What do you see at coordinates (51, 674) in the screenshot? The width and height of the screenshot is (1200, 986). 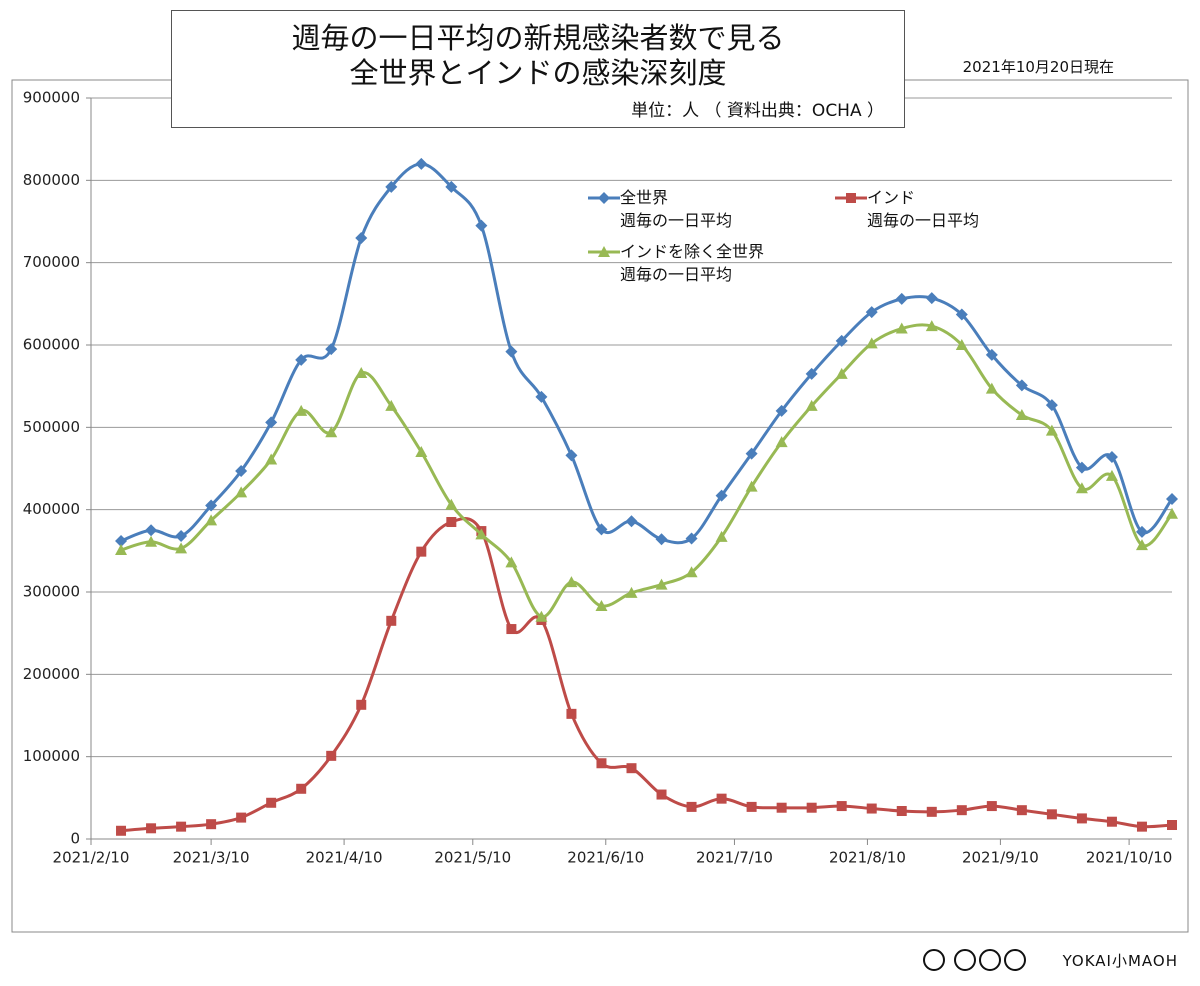 I see `y-tick-label: 200000` at bounding box center [51, 674].